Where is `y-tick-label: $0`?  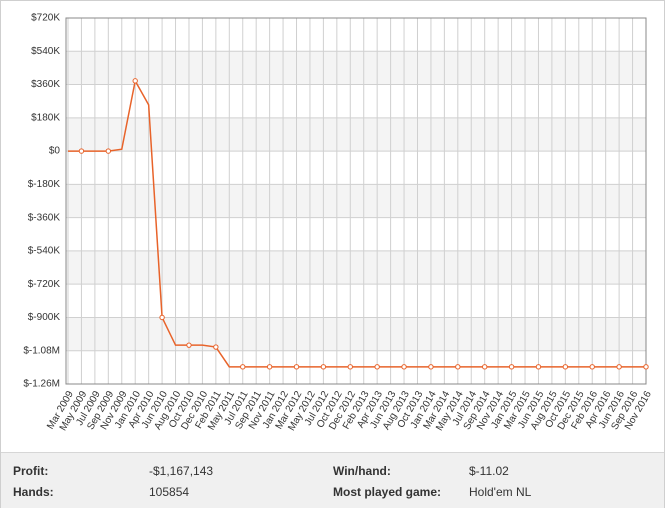 y-tick-label: $0 is located at coordinates (55, 151).